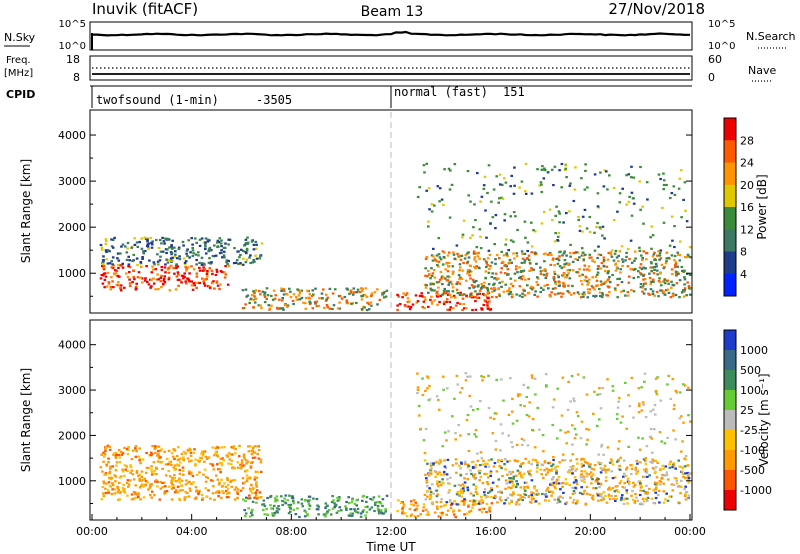 The height and width of the screenshot is (554, 800). Describe the element at coordinates (747, 185) in the screenshot. I see `colorbar-tick-label: 20` at that location.